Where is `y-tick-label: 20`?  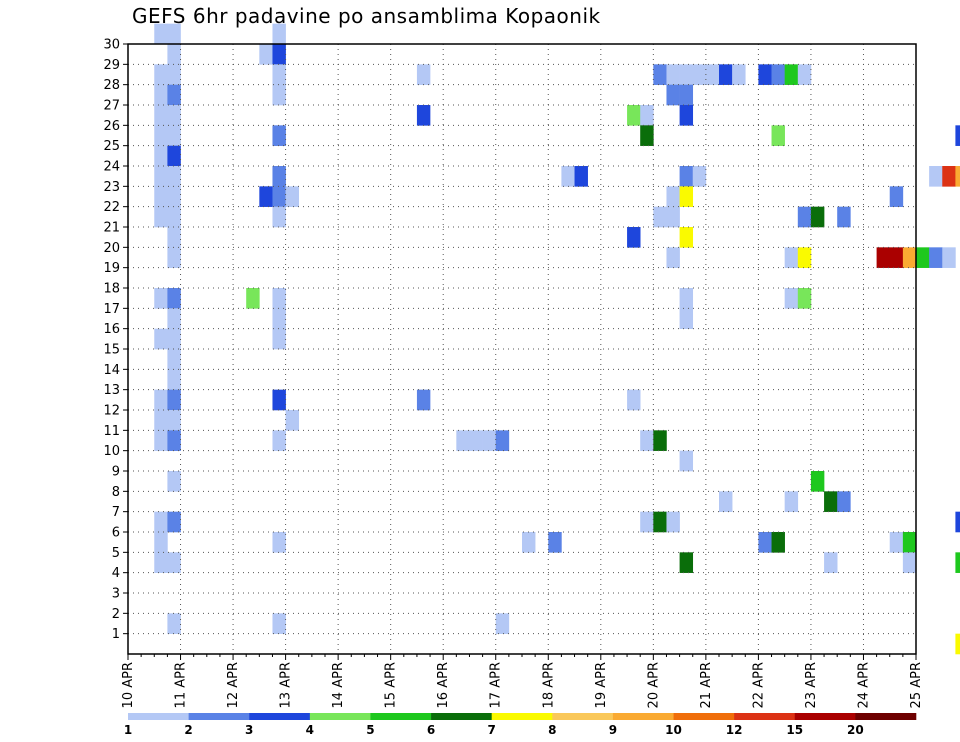
y-tick-label: 20 is located at coordinates (111, 248).